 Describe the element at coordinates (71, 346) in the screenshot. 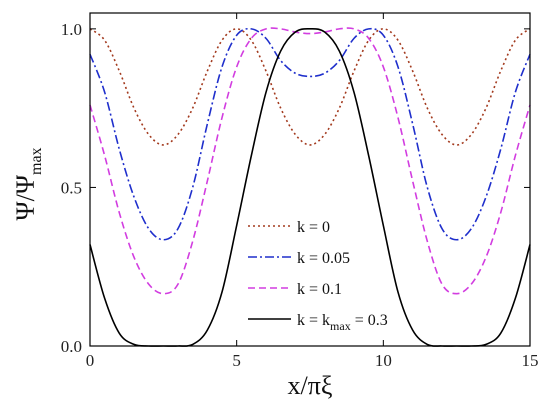

I see `y-tick-label: 0.0` at that location.